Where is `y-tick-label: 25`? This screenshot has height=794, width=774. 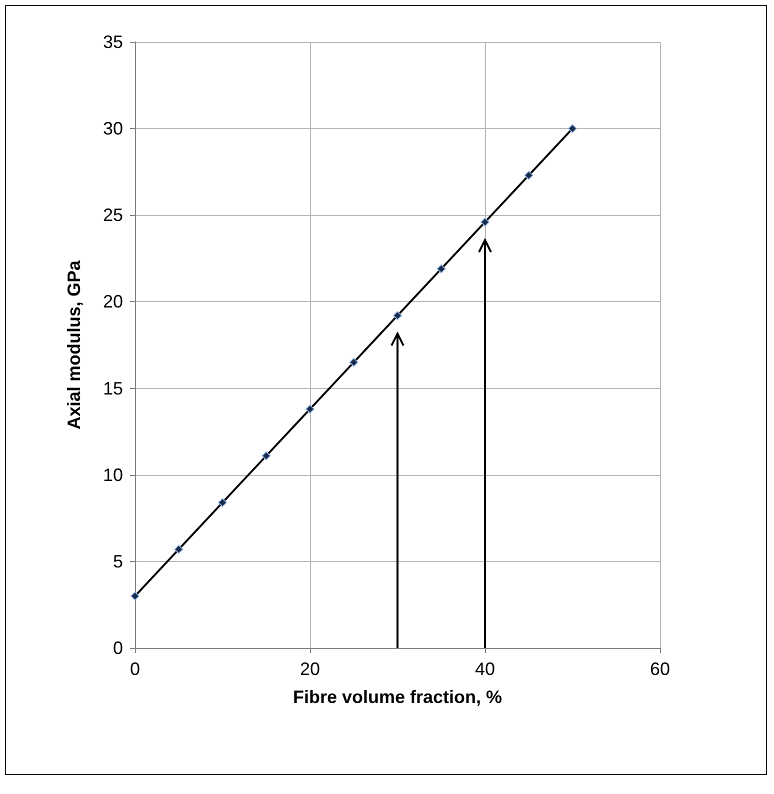 y-tick-label: 25 is located at coordinates (112, 215).